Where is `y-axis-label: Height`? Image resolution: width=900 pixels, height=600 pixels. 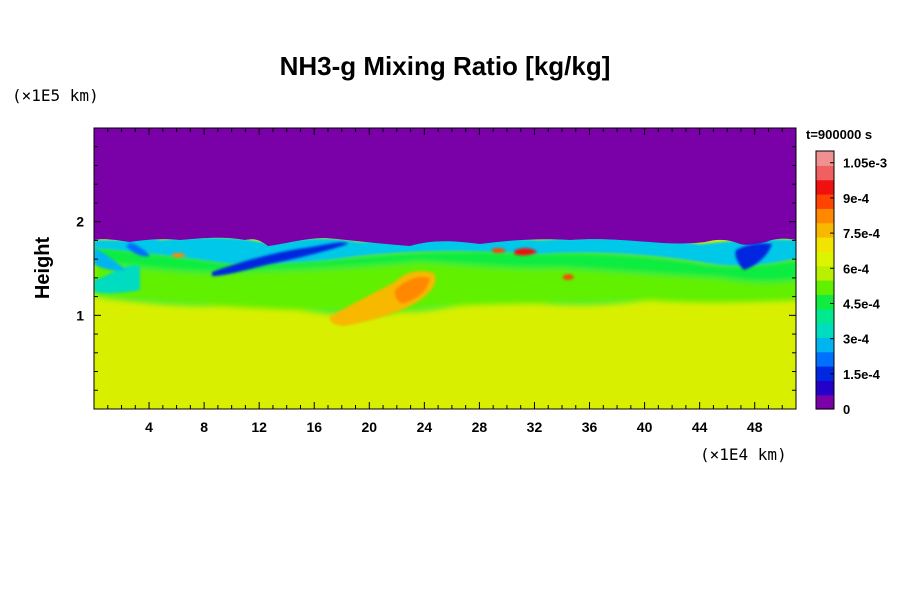
y-axis-label: Height is located at coordinates (43, 268).